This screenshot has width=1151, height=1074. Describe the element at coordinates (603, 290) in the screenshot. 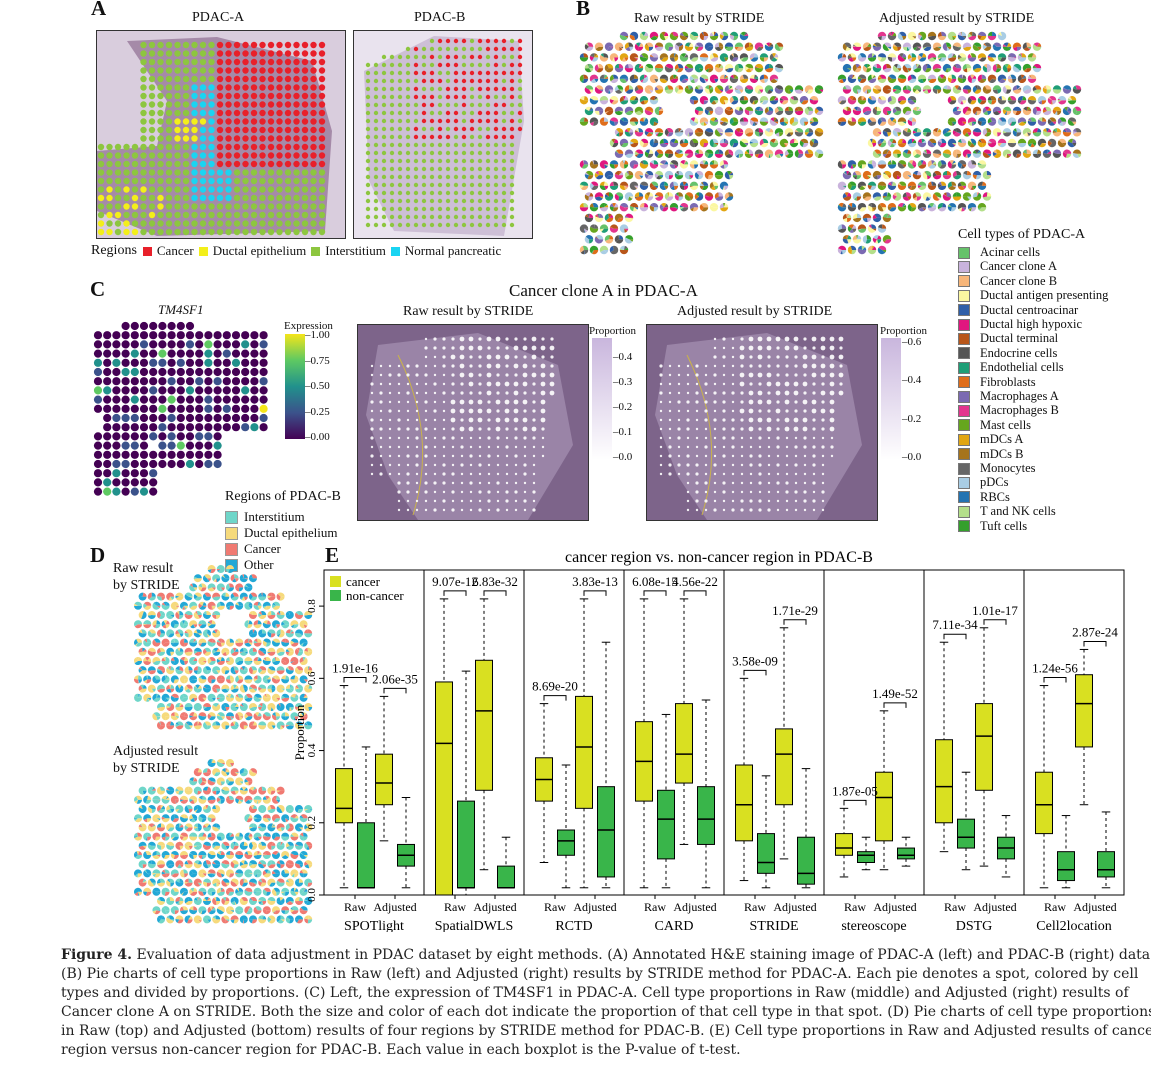

I see `panel-c-title: Cancer clone A in PDAC-A` at that location.